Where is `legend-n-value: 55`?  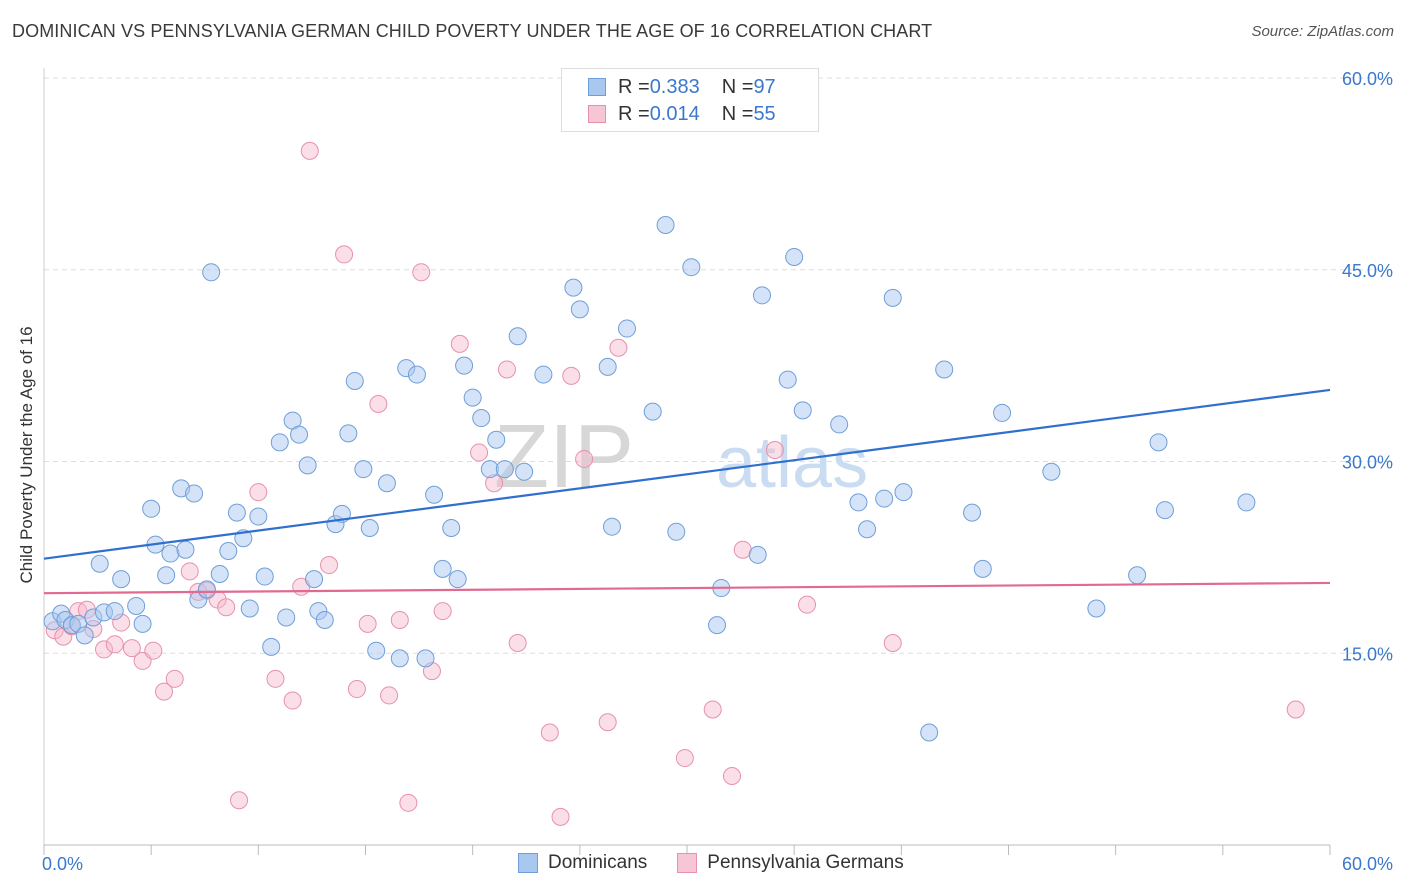 legend-n-value: 55 is located at coordinates (764, 113).